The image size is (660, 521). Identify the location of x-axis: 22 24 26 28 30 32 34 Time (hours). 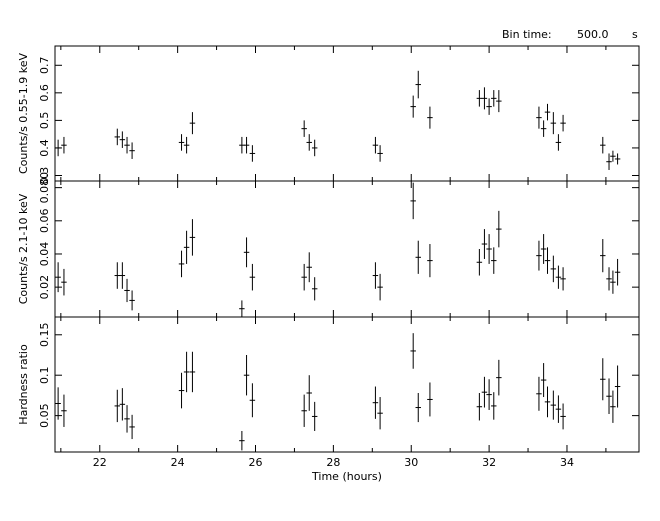
(333, 469).